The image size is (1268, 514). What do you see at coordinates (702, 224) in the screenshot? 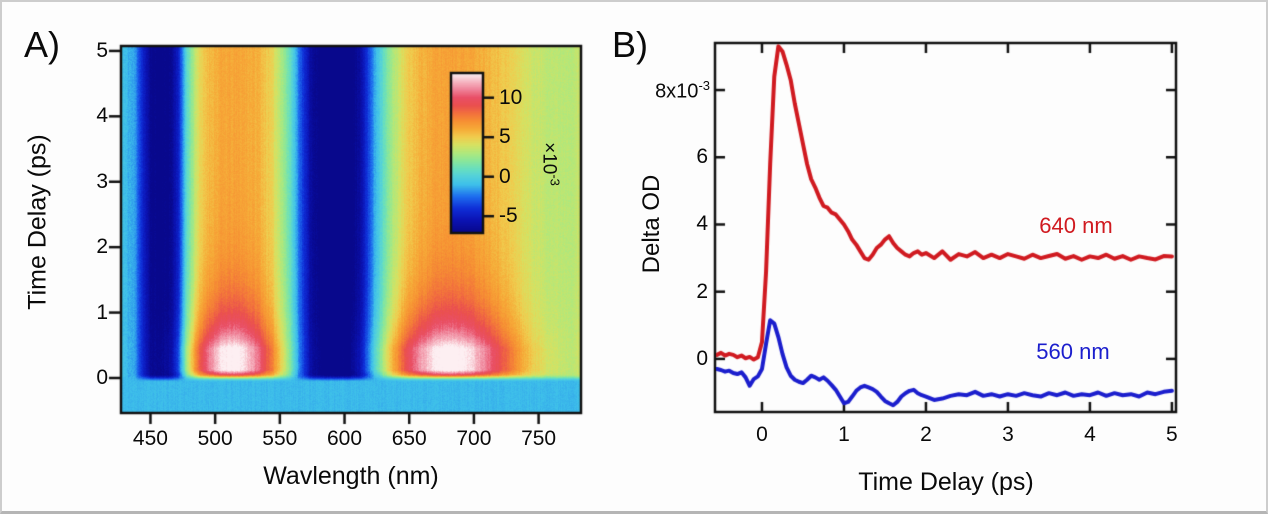
I see `panel-b-y-tick-label: 4` at bounding box center [702, 224].